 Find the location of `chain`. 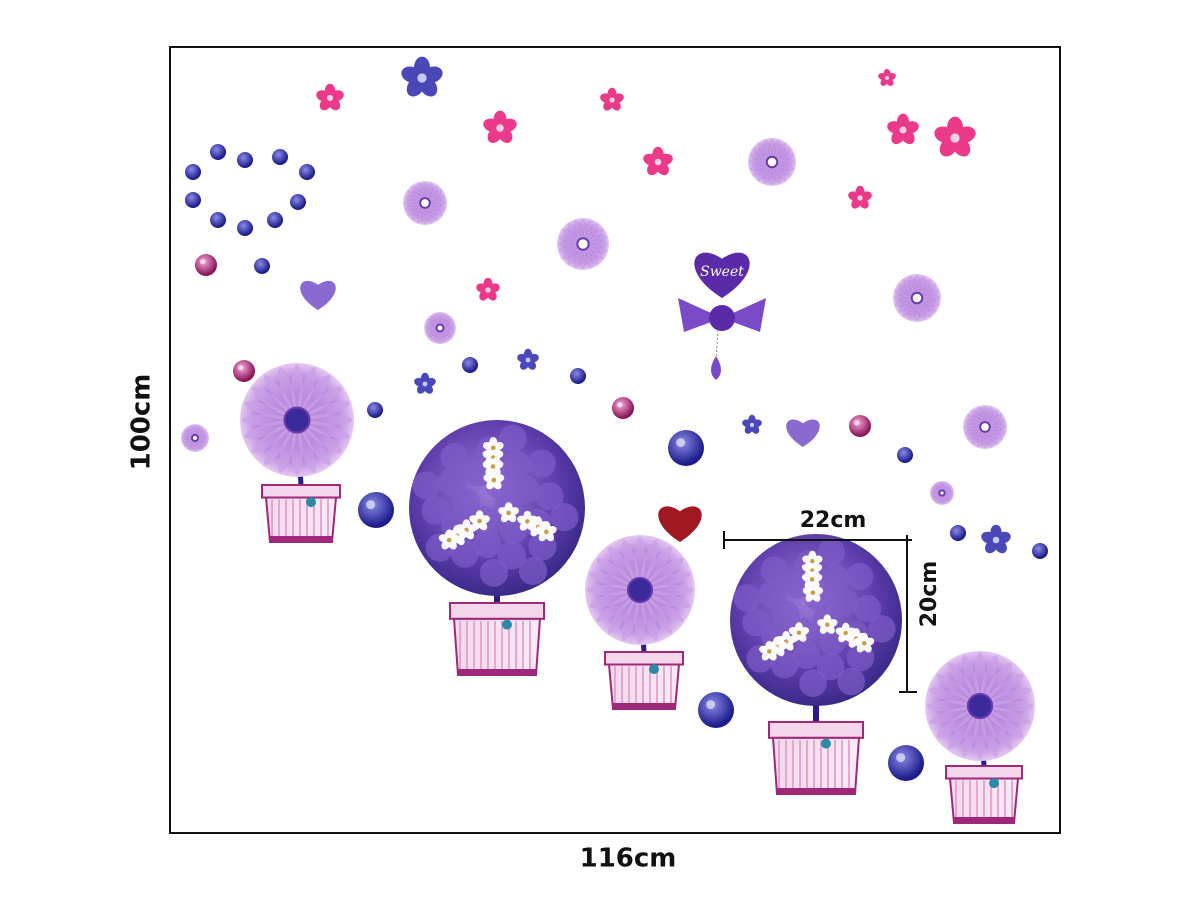

chain is located at coordinates (717, 345).